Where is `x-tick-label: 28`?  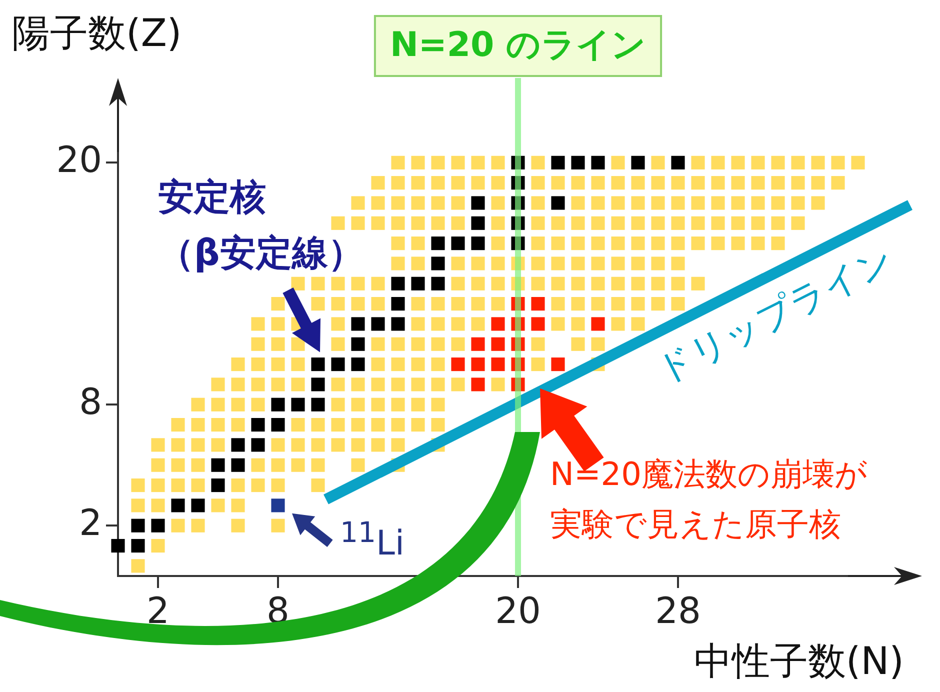 x-tick-label: 28 is located at coordinates (678, 611).